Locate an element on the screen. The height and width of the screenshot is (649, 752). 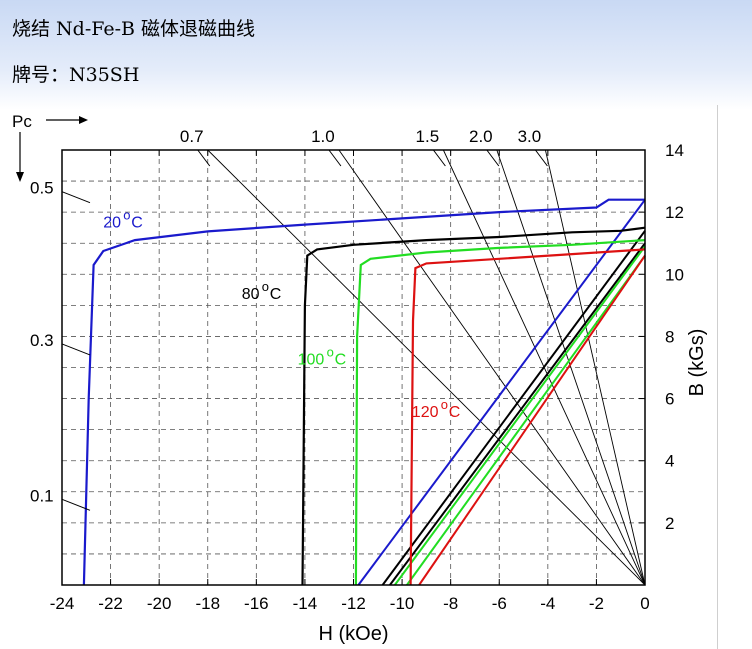
y-tick-label: 8 is located at coordinates (669, 336).